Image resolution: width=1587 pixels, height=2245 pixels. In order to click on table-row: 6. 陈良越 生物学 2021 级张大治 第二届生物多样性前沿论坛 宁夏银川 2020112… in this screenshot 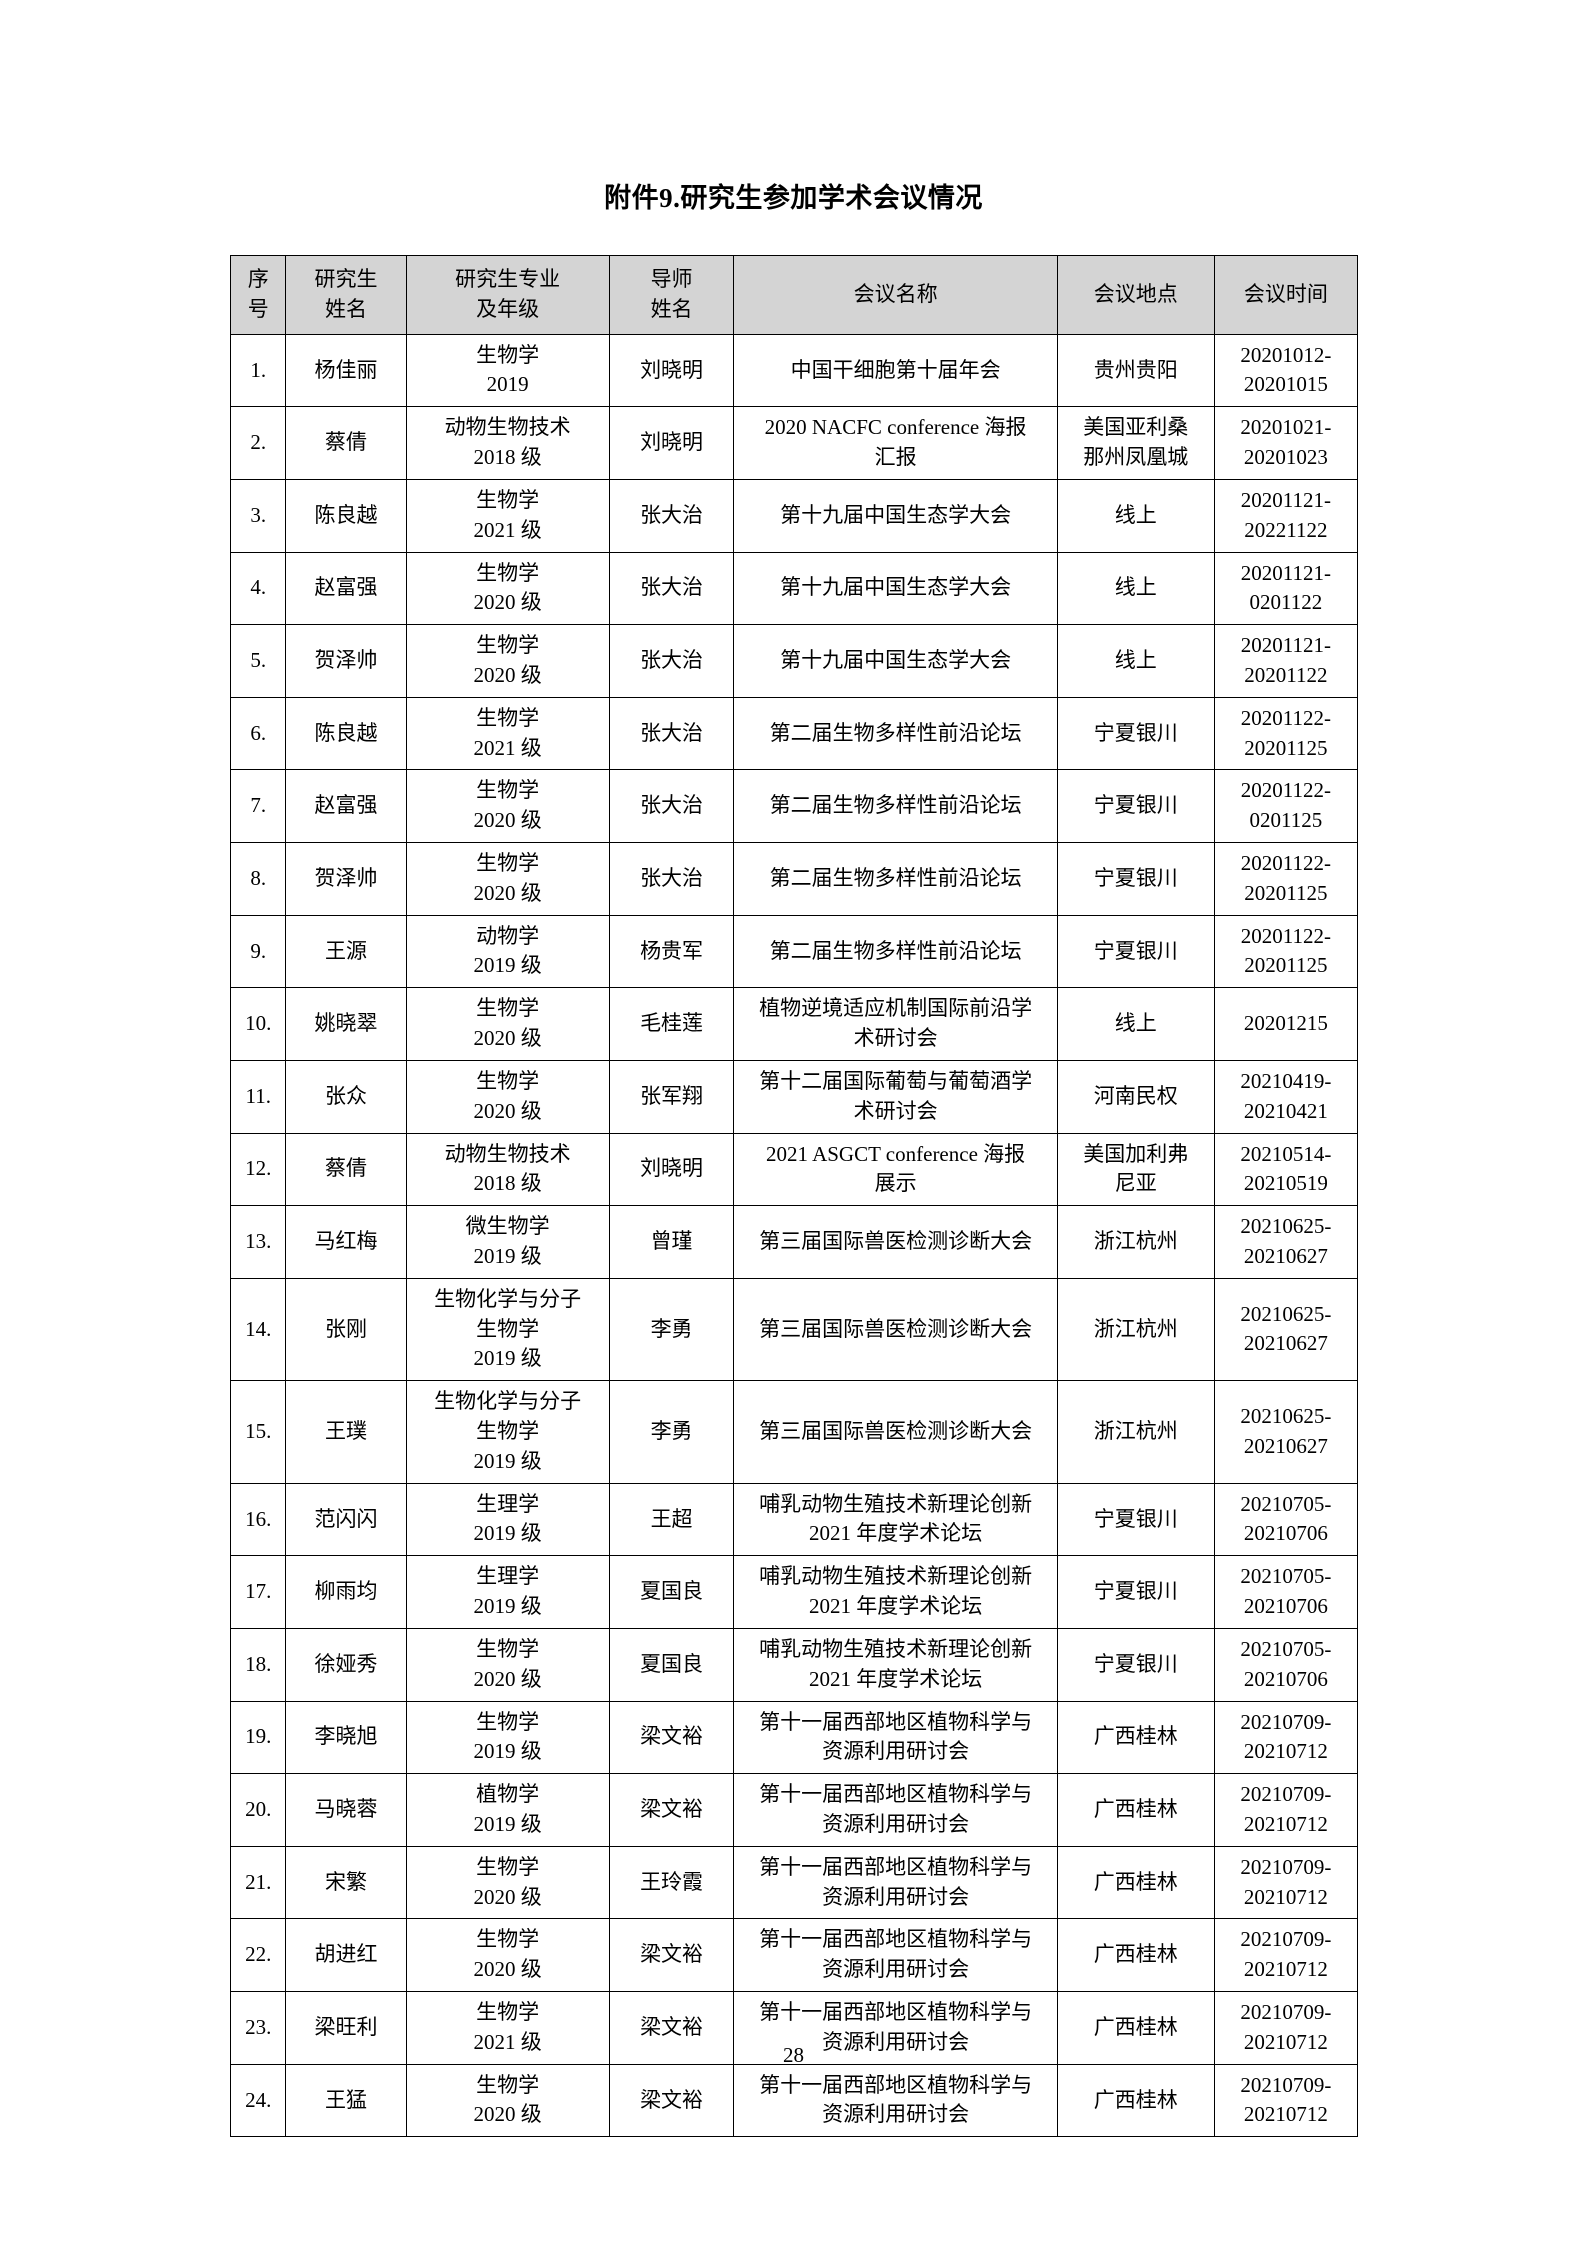, I will do `click(794, 733)`.